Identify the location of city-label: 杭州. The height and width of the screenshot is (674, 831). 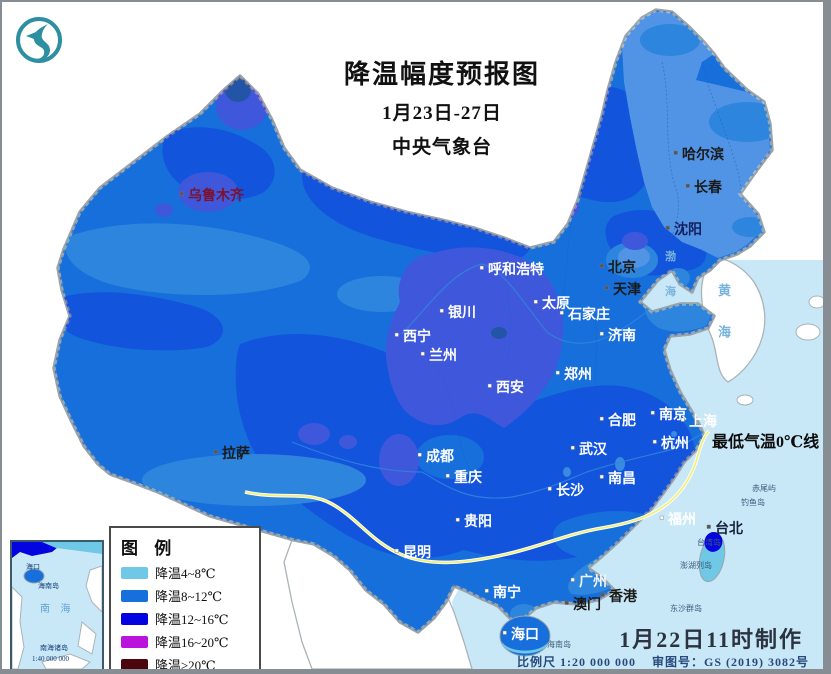
(675, 443).